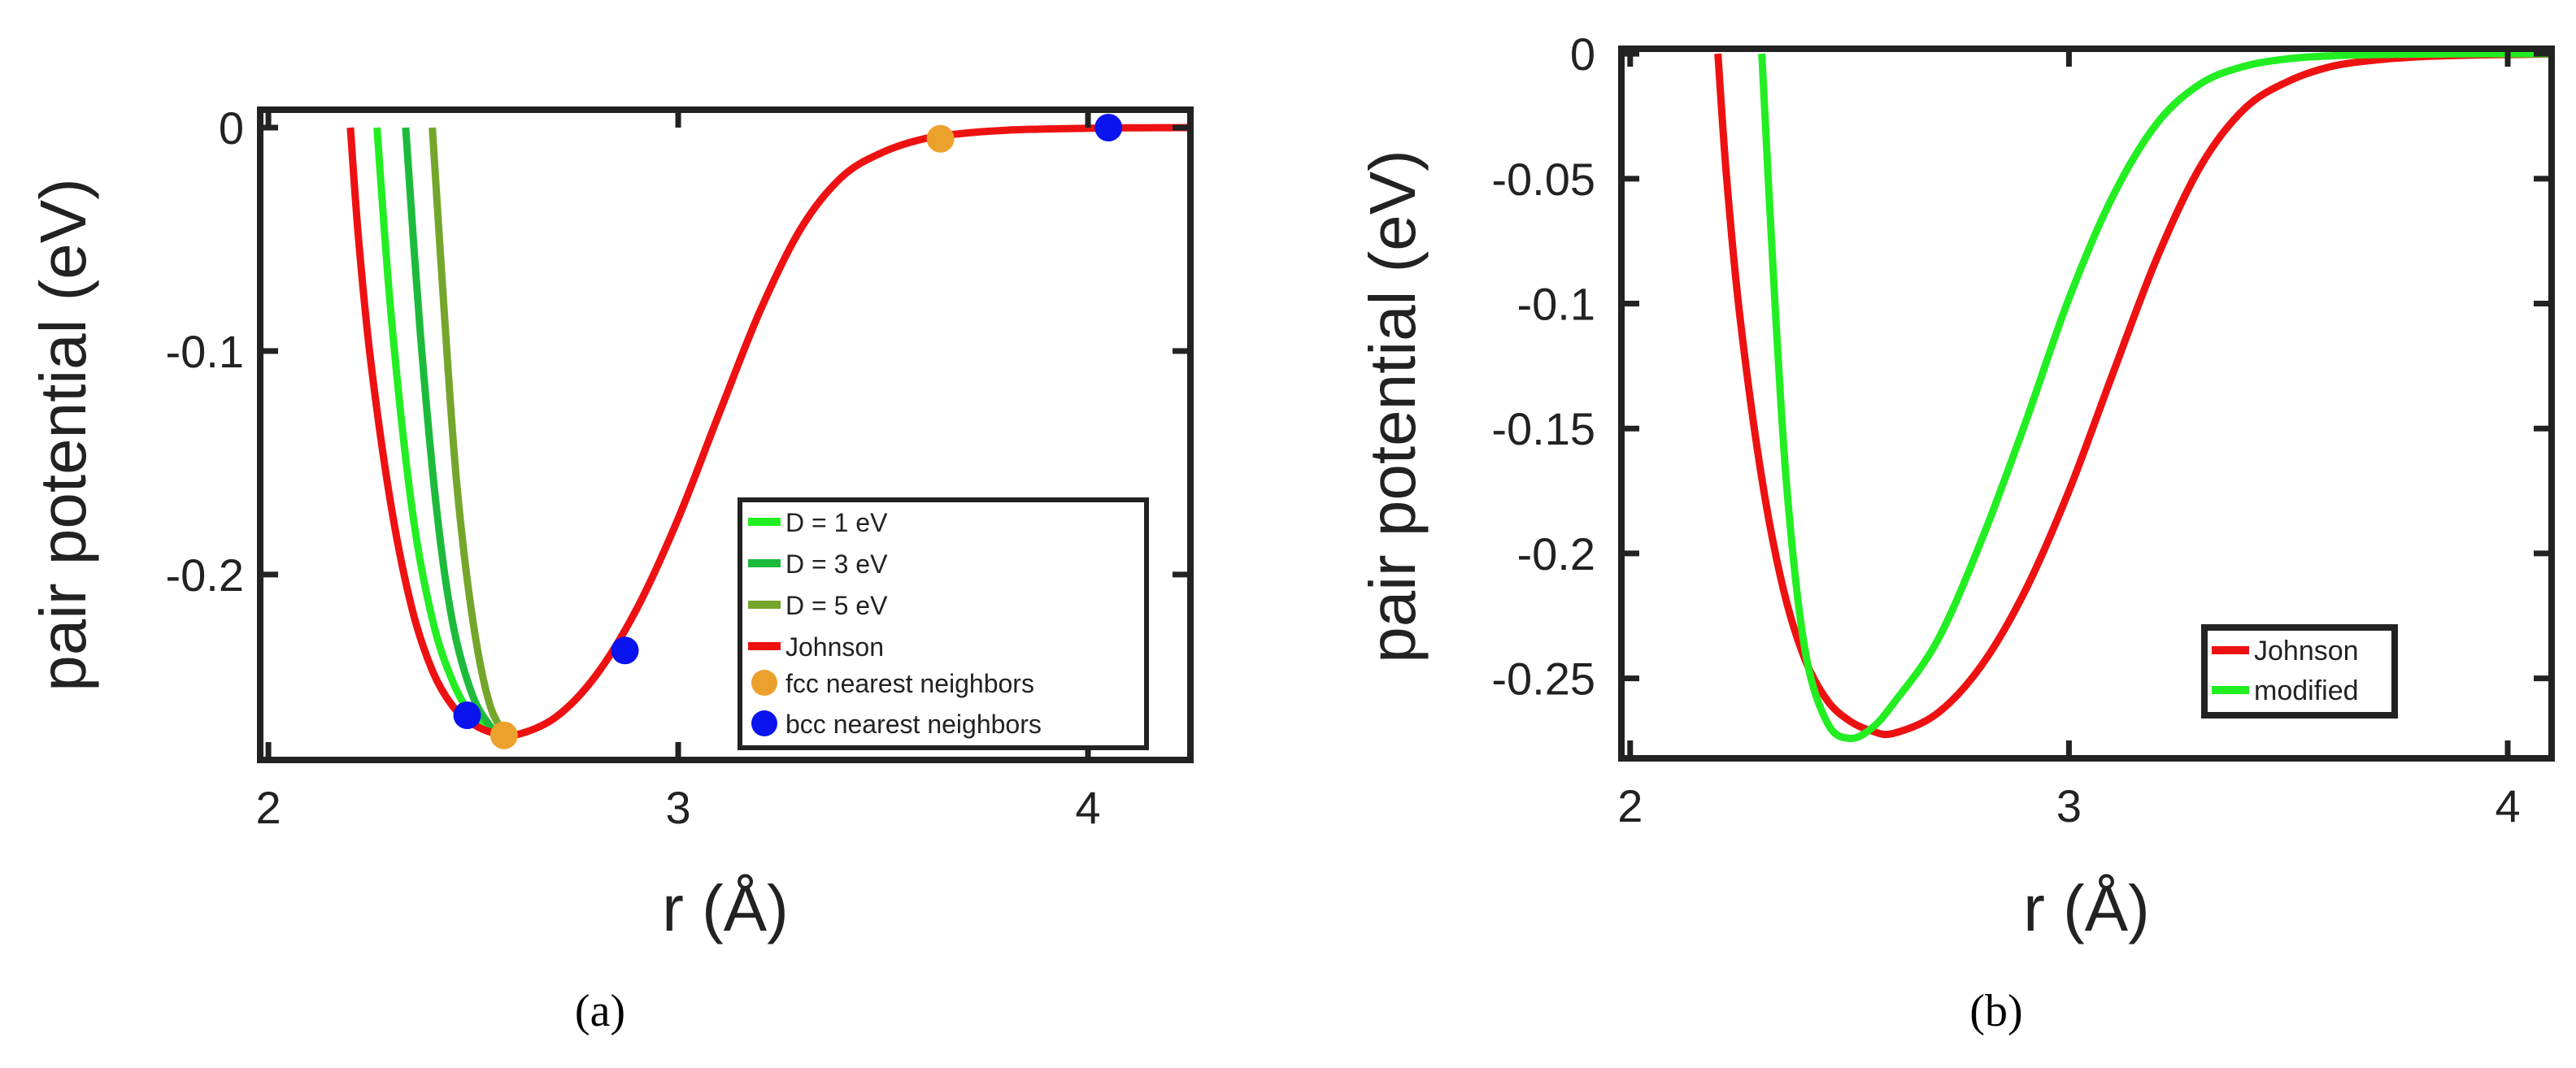 The width and height of the screenshot is (2576, 1068). I want to click on panel-b-legend: Johnson modified, so click(2299, 671).